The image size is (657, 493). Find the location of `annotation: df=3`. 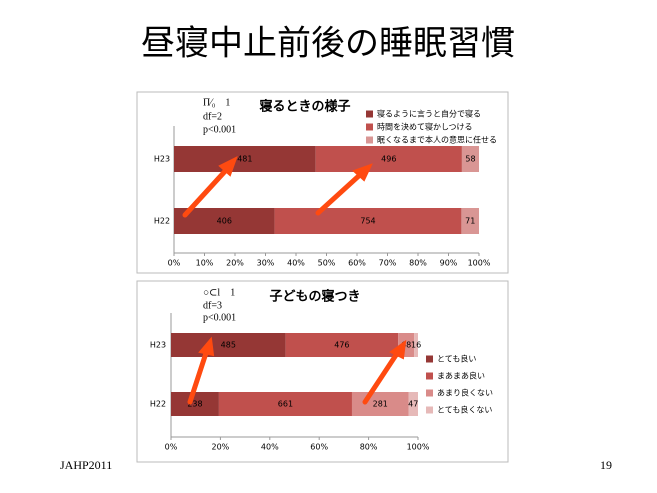

annotation: df=3 is located at coordinates (212, 305).